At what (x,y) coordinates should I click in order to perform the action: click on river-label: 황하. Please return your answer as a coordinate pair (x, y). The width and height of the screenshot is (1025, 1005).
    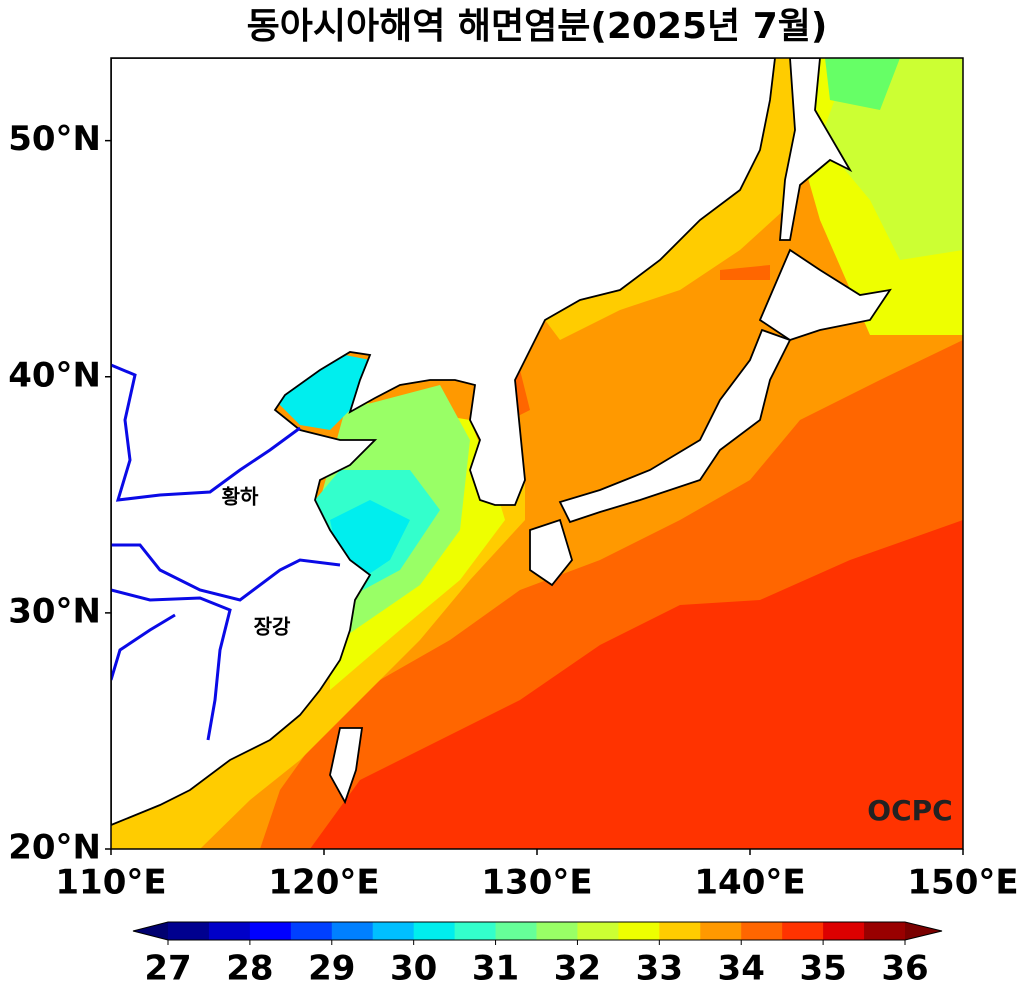
    Looking at the image, I should click on (240, 497).